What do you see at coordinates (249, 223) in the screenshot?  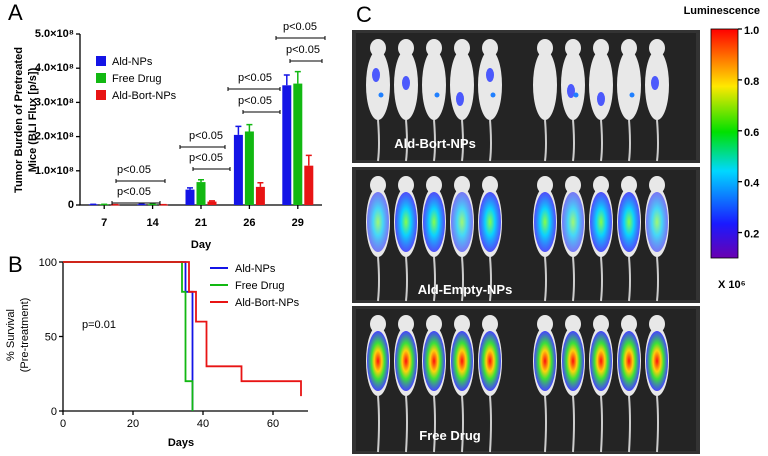 I see `x-tick-label: 26` at bounding box center [249, 223].